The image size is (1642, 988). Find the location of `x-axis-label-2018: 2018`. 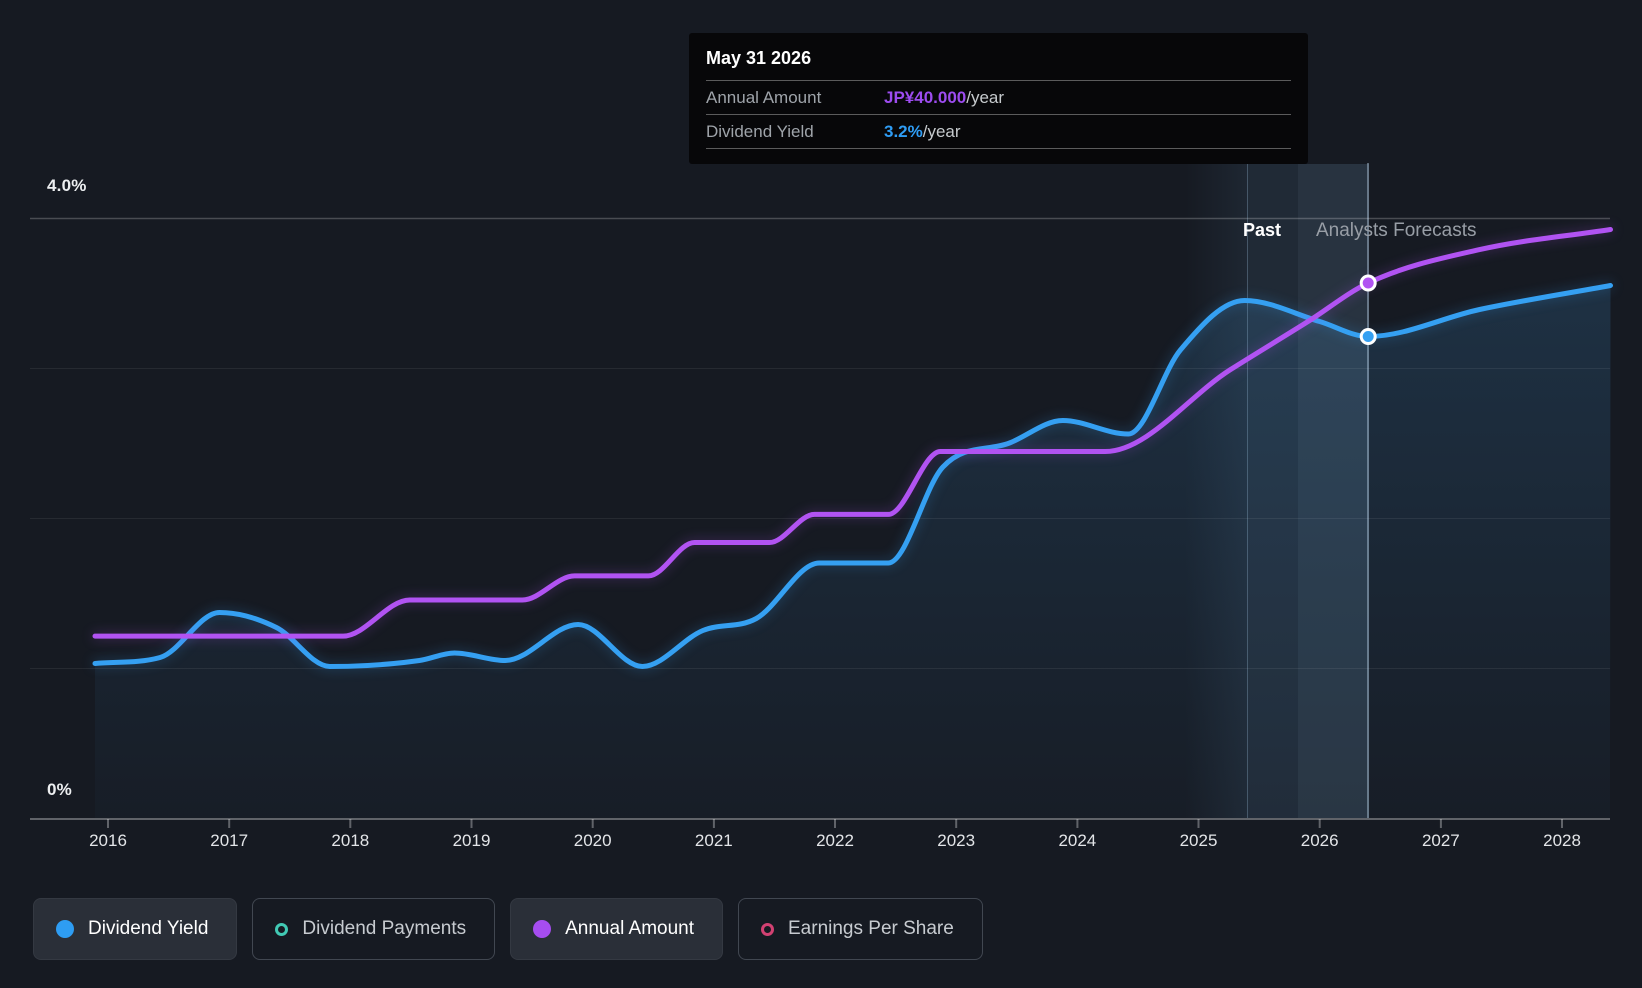

x-axis-label-2018: 2018 is located at coordinates (350, 840).